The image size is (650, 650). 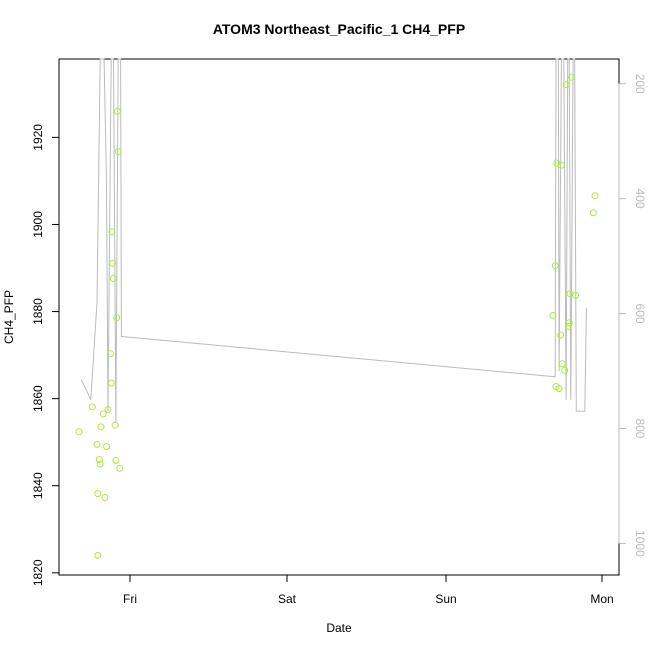 I want to click on y-axis-right: 200 400 600 800 1000, so click(x=632, y=315).